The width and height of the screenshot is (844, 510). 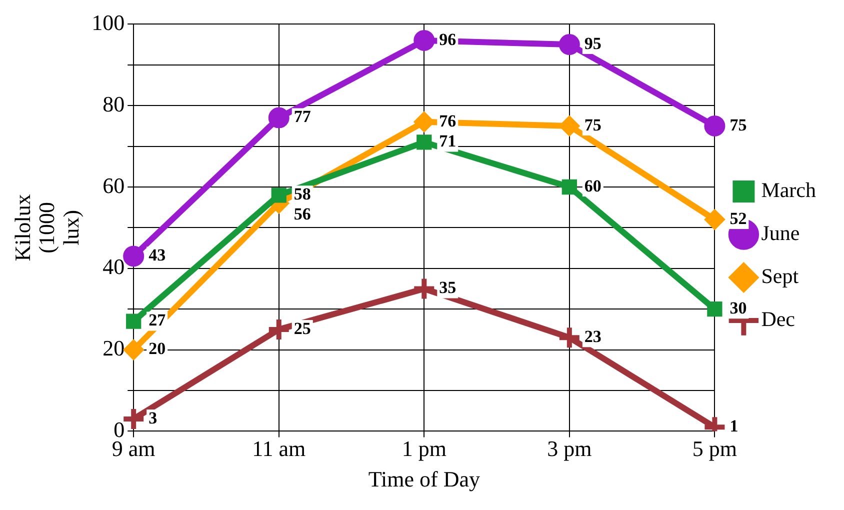 What do you see at coordinates (303, 116) in the screenshot?
I see `data-label: 77` at bounding box center [303, 116].